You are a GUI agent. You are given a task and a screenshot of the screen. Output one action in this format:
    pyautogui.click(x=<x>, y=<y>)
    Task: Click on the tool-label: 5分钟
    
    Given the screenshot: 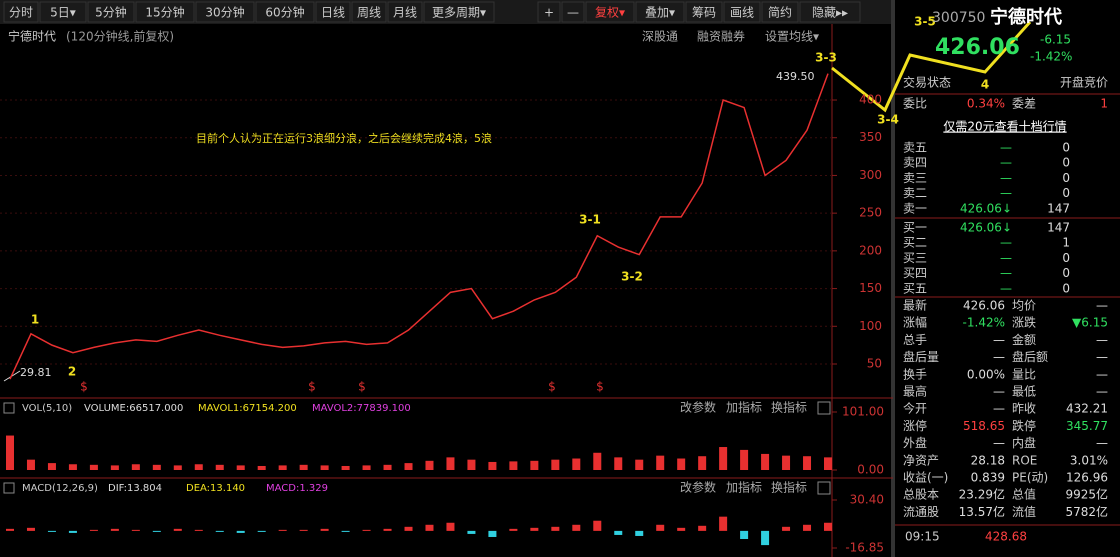 What is the action you would take?
    pyautogui.click(x=111, y=12)
    